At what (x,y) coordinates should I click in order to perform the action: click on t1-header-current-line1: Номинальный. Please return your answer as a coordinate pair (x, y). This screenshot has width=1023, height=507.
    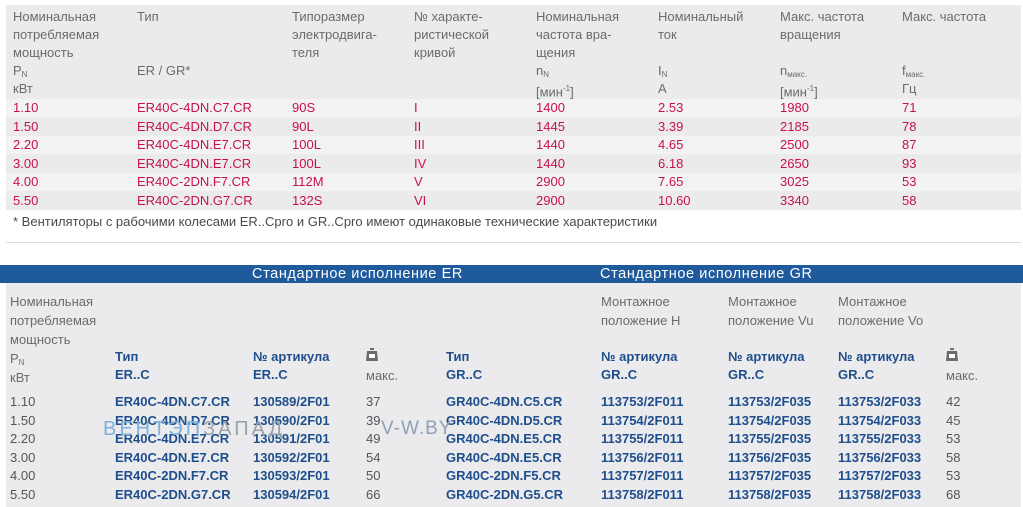
    Looking at the image, I should click on (701, 16).